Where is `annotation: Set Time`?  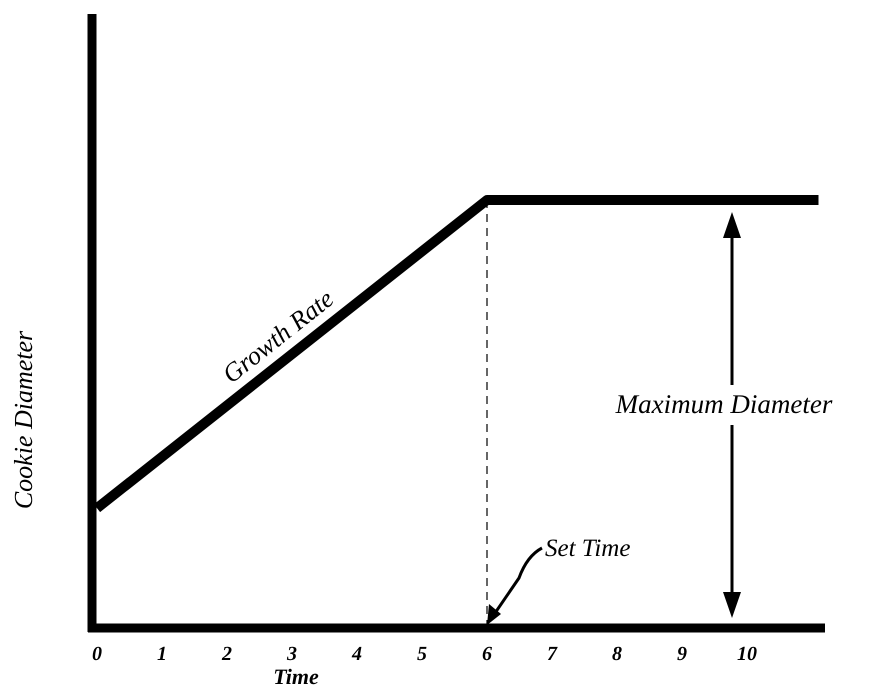
annotation: Set Time is located at coordinates (587, 548).